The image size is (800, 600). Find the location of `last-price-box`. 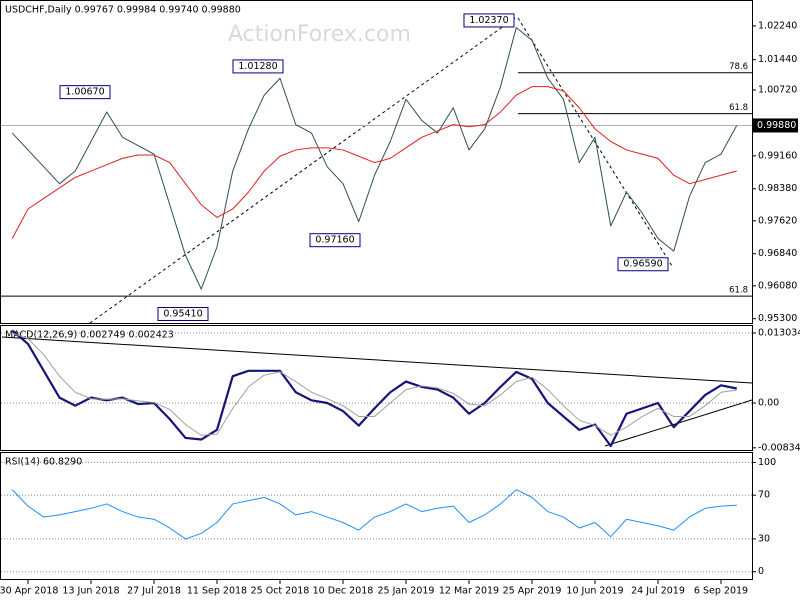

last-price-box is located at coordinates (775, 125).